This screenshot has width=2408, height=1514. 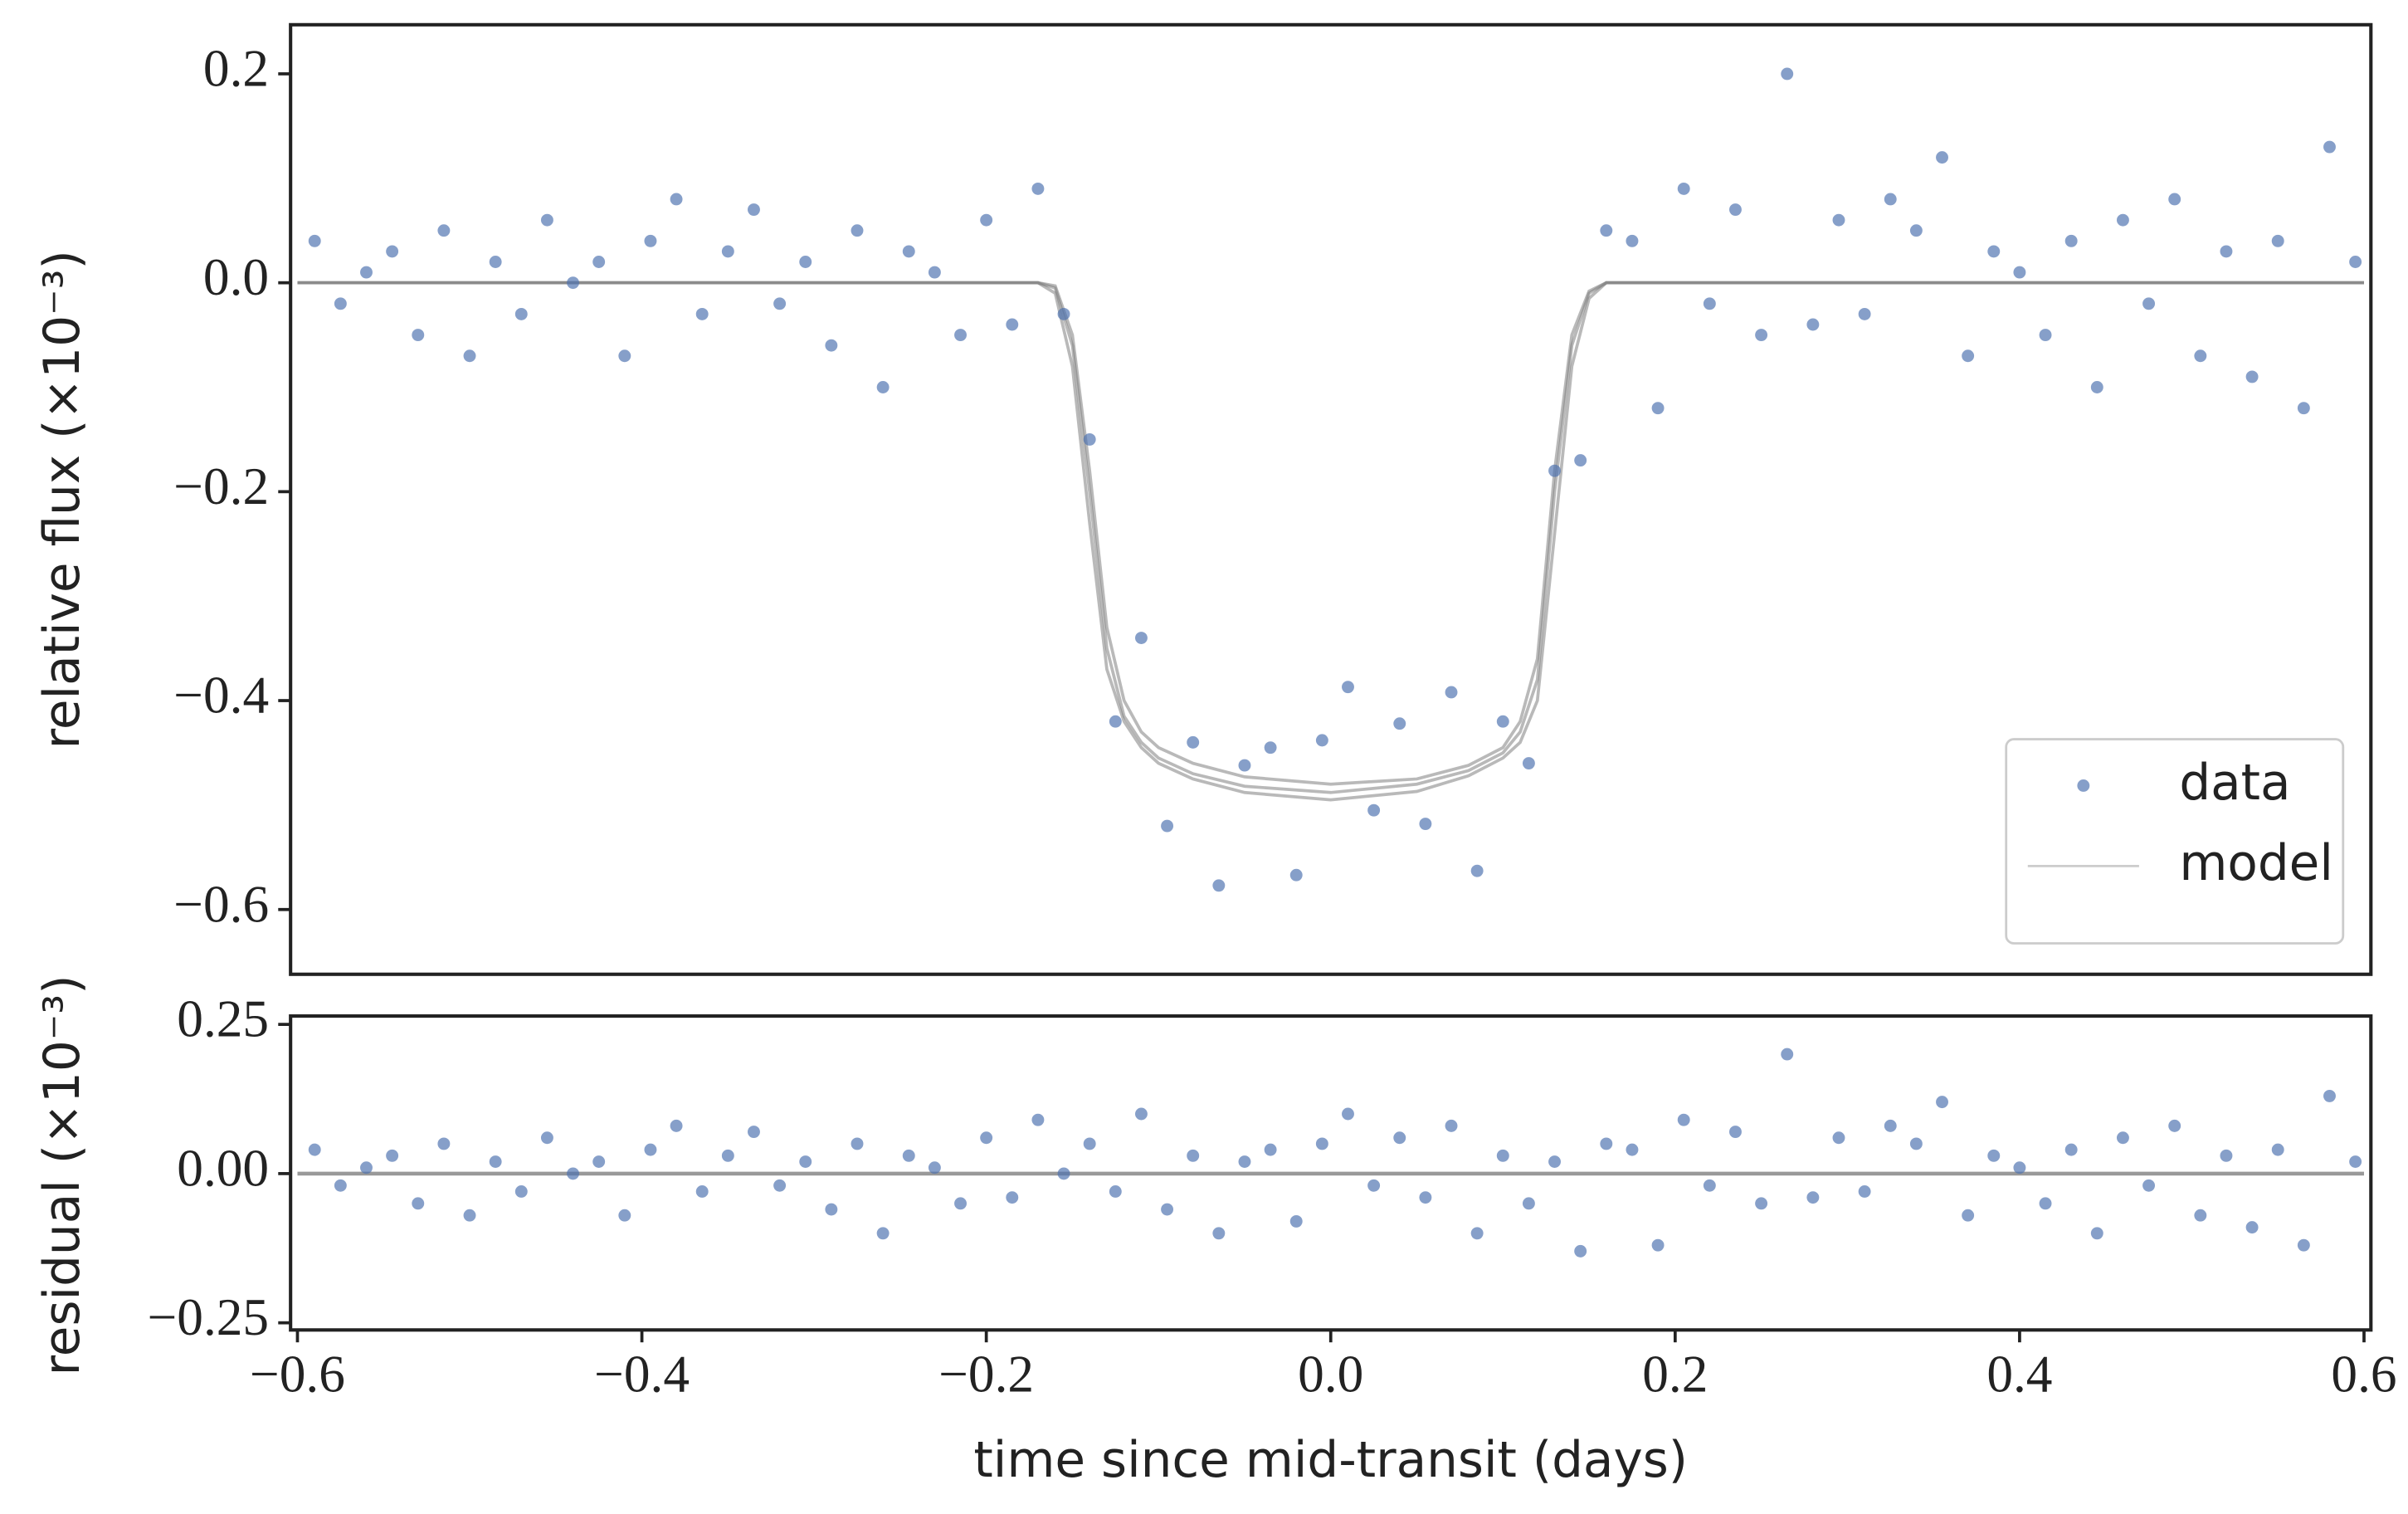 I want to click on x-axis-label: time since mid-transit (days), so click(x=1330, y=1460).